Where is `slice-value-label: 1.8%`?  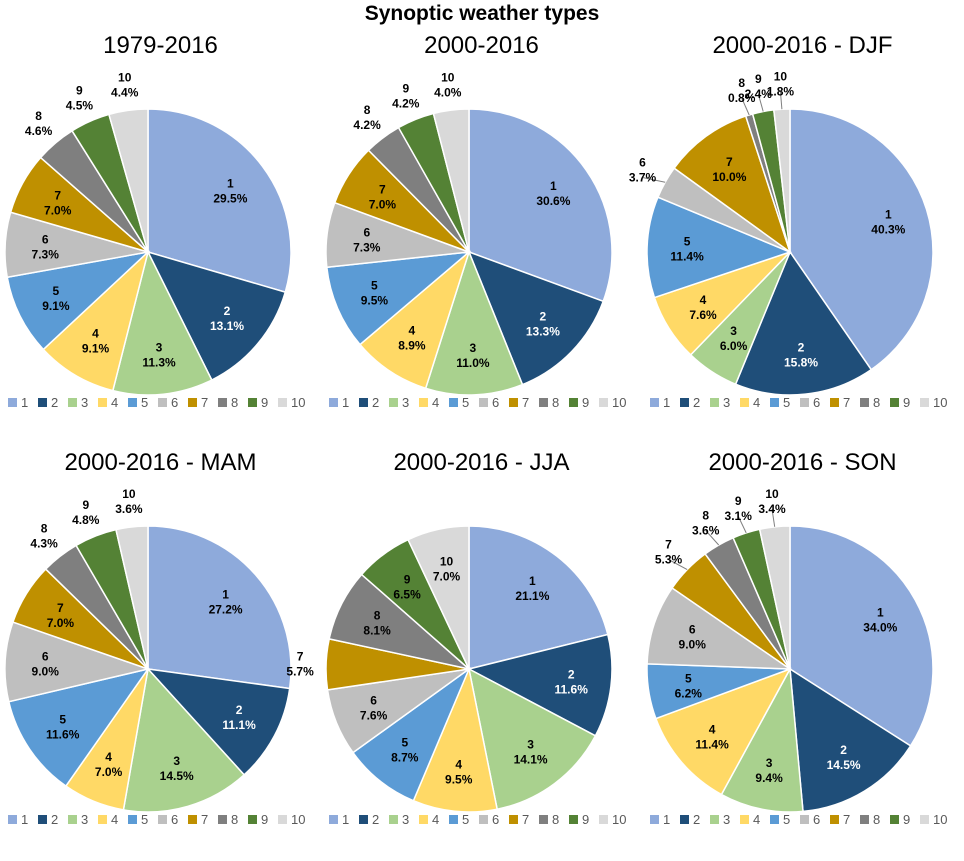 slice-value-label: 1.8% is located at coordinates (781, 91).